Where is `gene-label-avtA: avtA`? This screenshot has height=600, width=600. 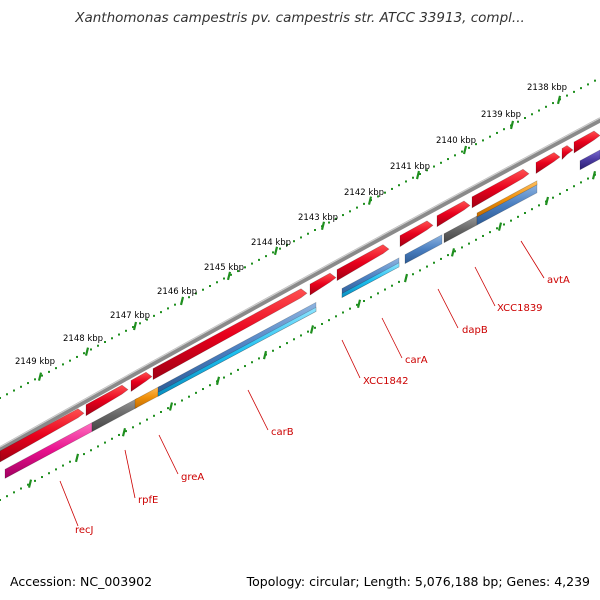 gene-label-avtA: avtA is located at coordinates (558, 280).